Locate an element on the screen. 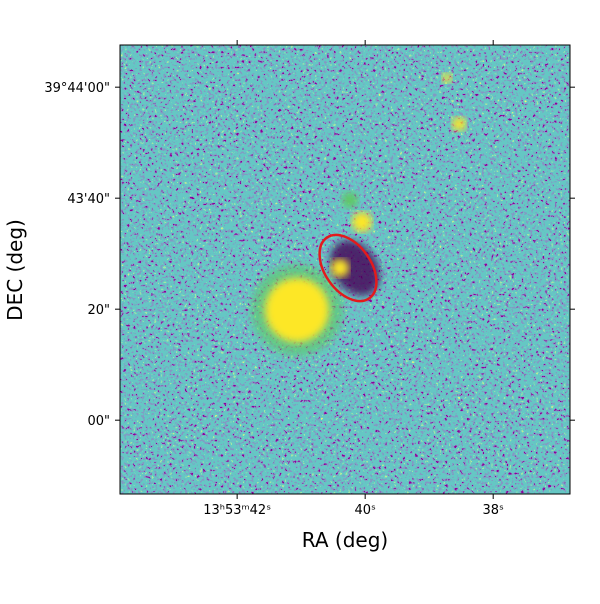 The width and height of the screenshot is (600, 604). x-tick-label: 38ˢ is located at coordinates (493, 510).